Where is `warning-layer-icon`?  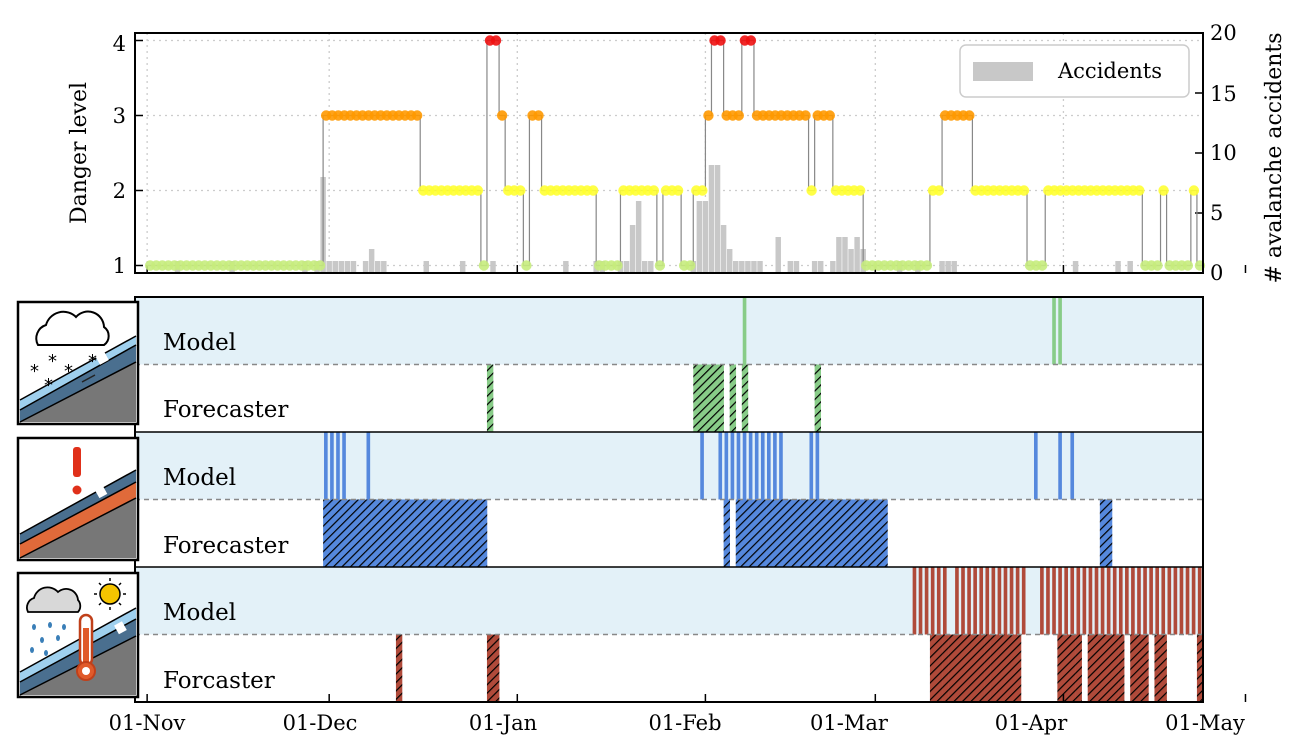
warning-layer-icon is located at coordinates (78, 499).